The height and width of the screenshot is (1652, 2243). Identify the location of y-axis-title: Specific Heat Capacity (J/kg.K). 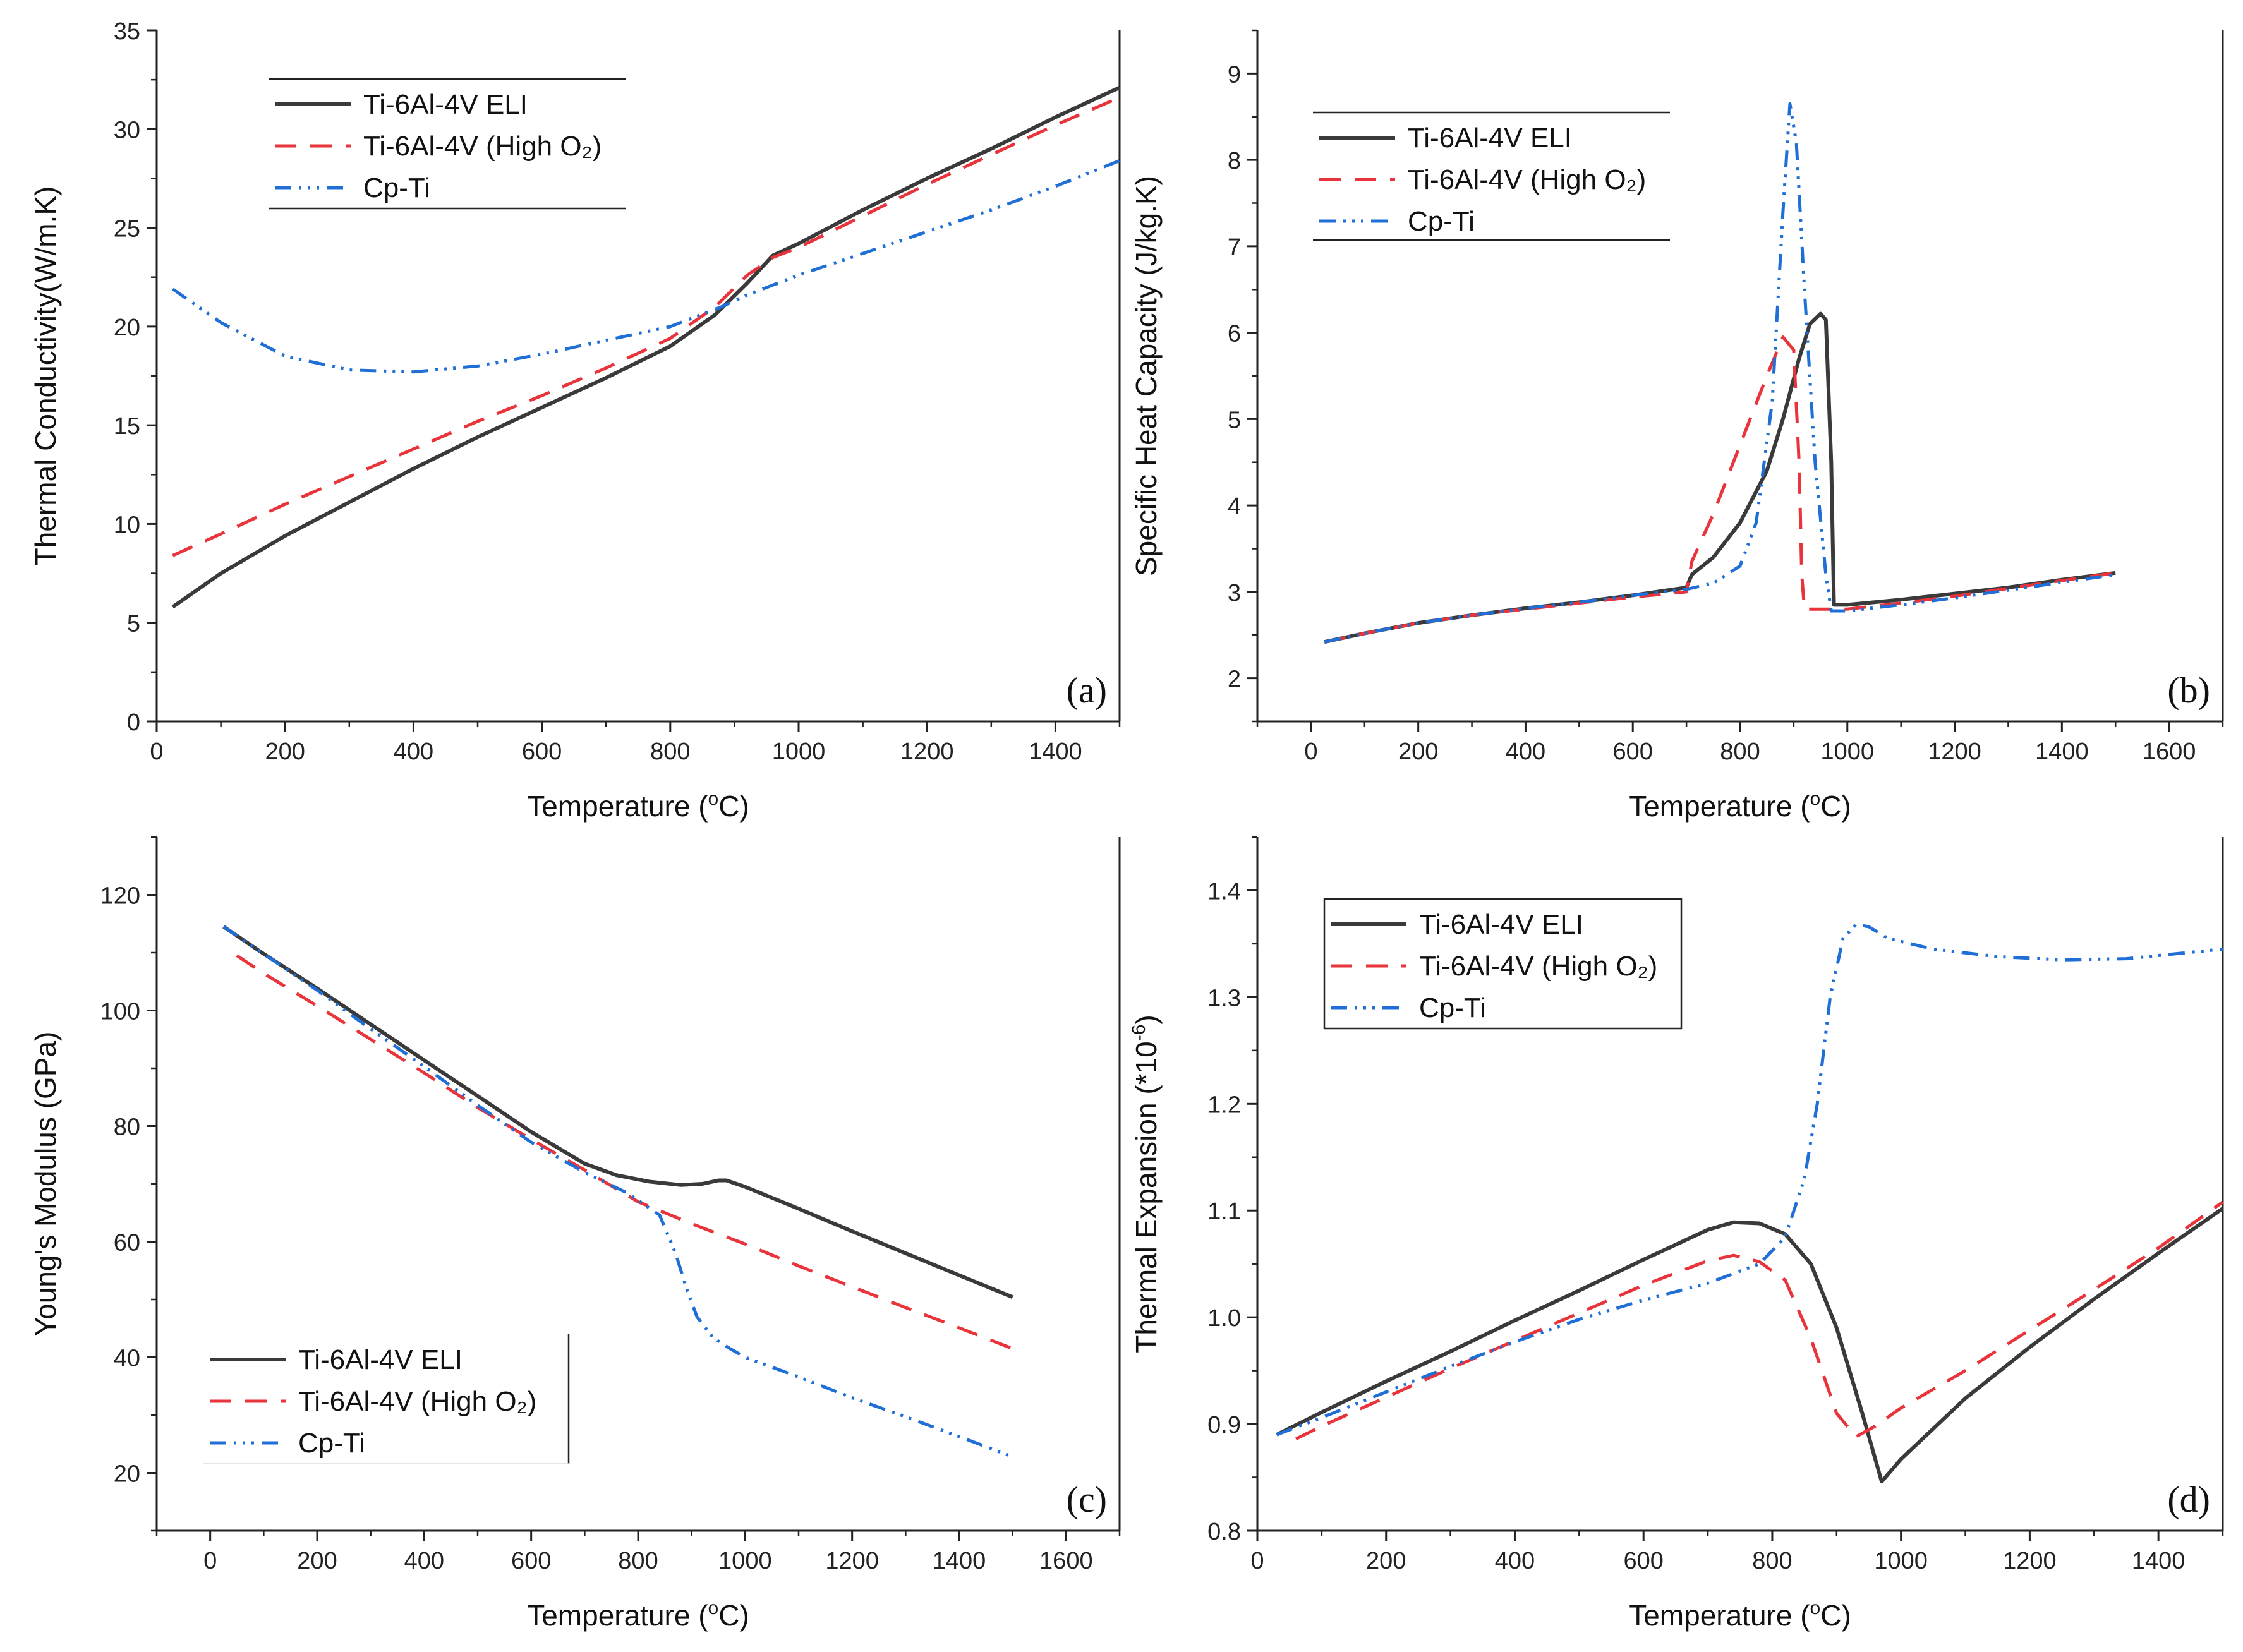
(1146, 376).